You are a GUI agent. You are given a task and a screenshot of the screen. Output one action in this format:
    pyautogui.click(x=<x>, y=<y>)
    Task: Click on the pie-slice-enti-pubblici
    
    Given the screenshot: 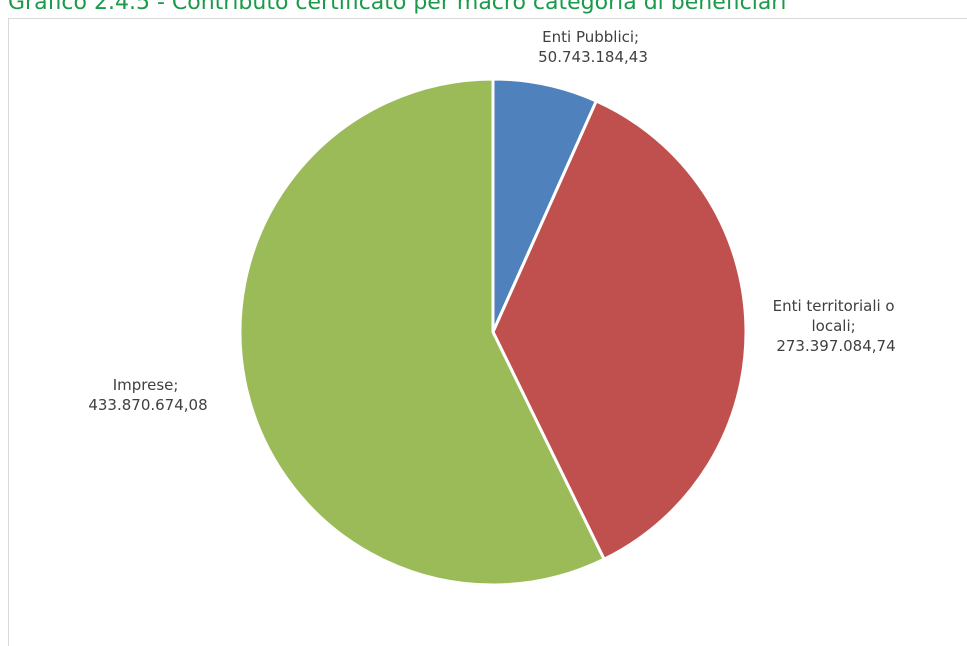 What is the action you would take?
    pyautogui.click(x=544, y=205)
    